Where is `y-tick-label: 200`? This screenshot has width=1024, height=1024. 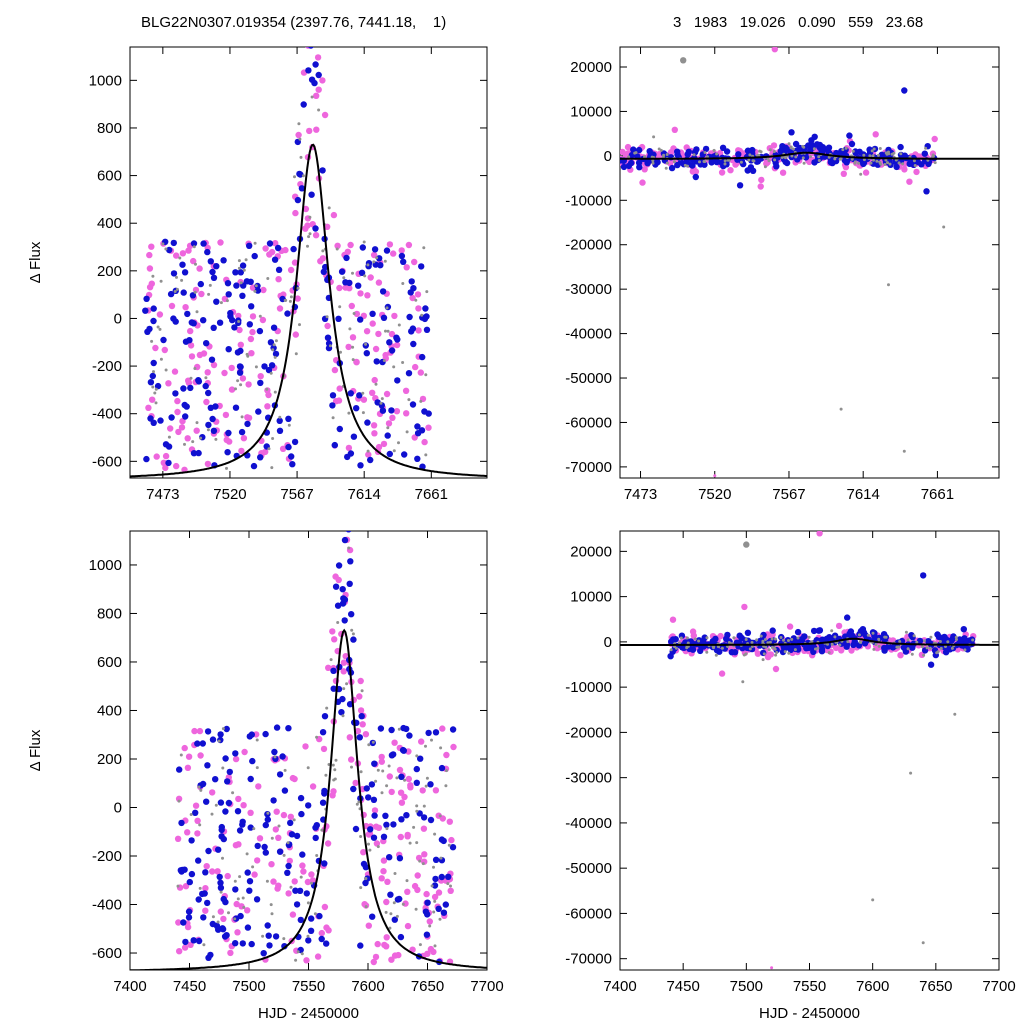
y-tick-label: 200 is located at coordinates (109, 759).